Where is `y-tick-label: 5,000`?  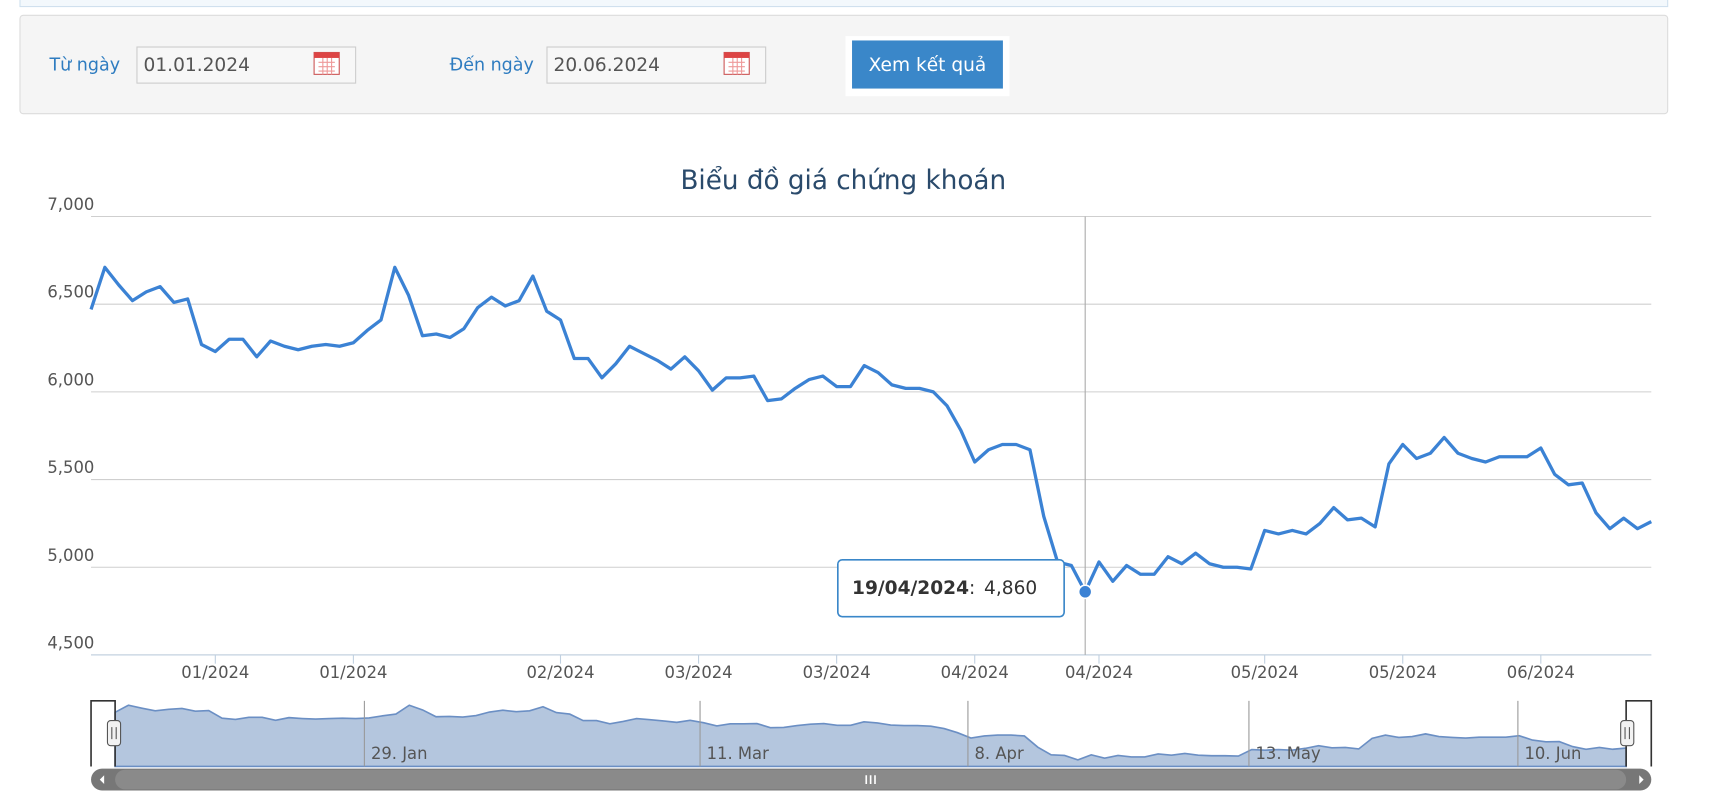
y-tick-label: 5,000 is located at coordinates (70, 555).